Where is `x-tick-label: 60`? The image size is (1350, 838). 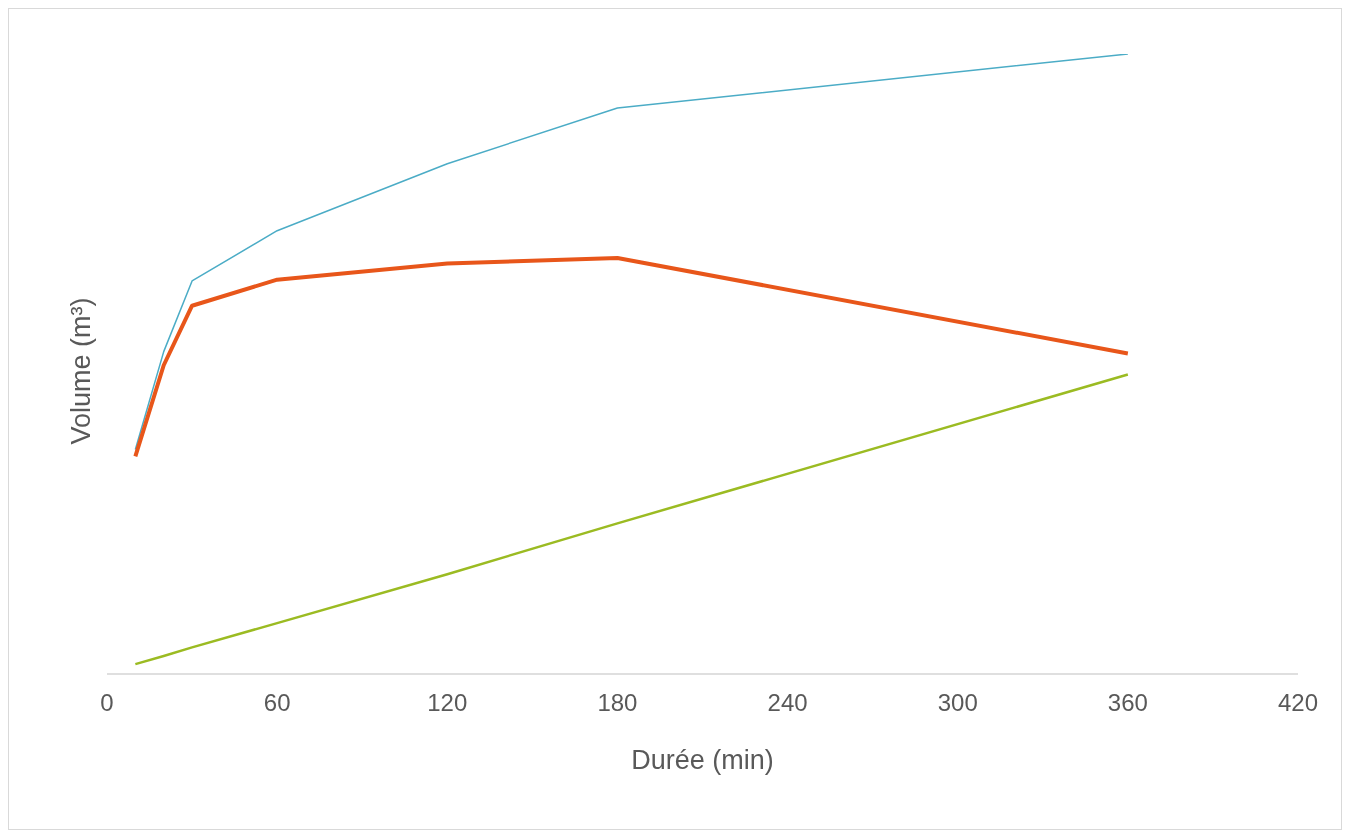
x-tick-label: 60 is located at coordinates (277, 703).